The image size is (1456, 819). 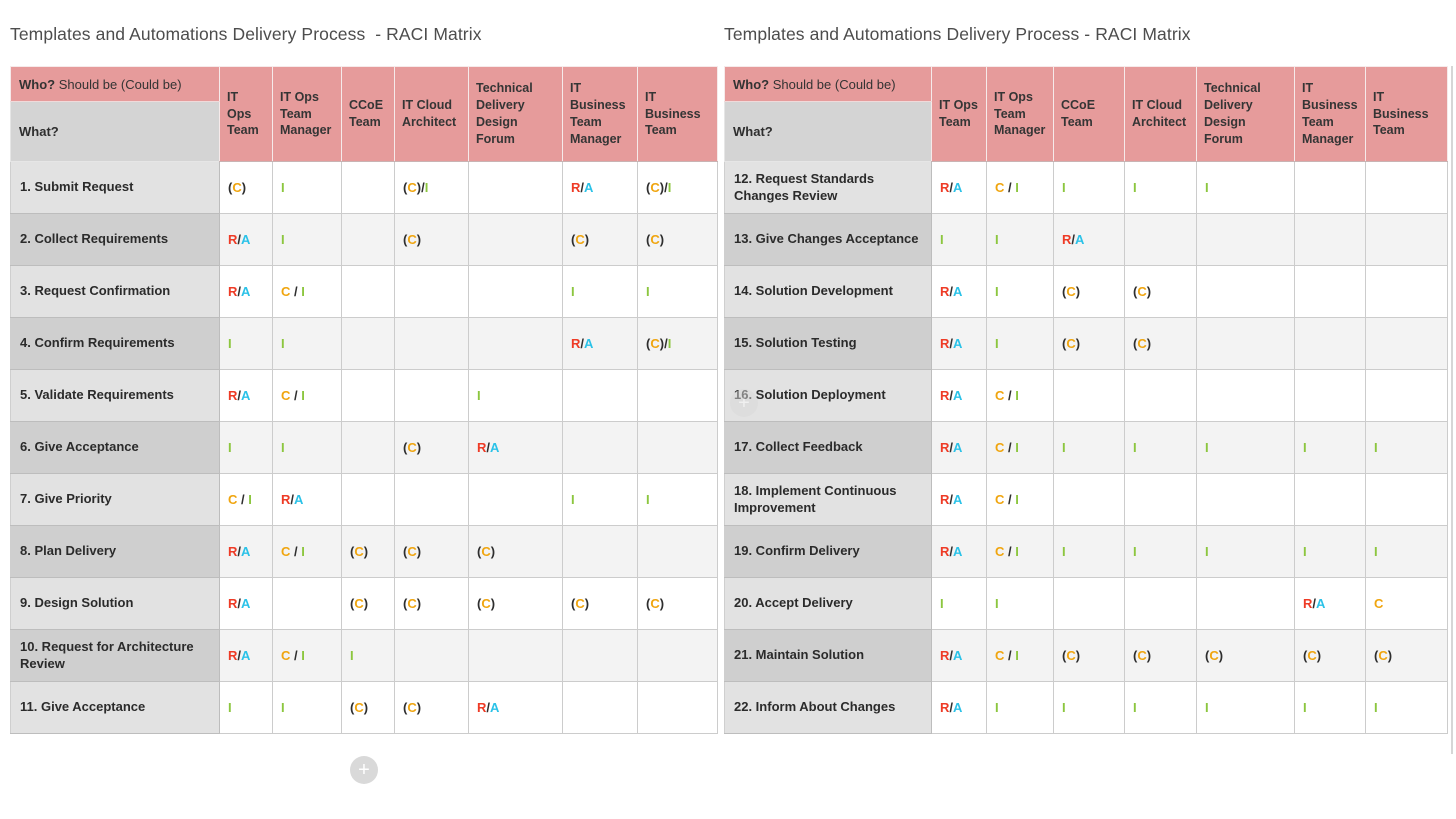 What do you see at coordinates (828, 655) in the screenshot?
I see `row-label: 21. Maintain Solution` at bounding box center [828, 655].